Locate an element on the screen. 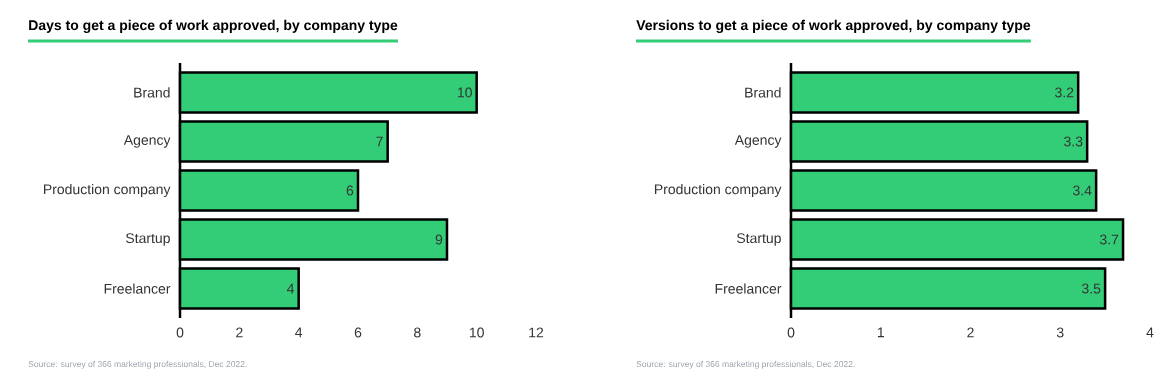 The height and width of the screenshot is (385, 1171). x-tick-label: 6 is located at coordinates (358, 332).